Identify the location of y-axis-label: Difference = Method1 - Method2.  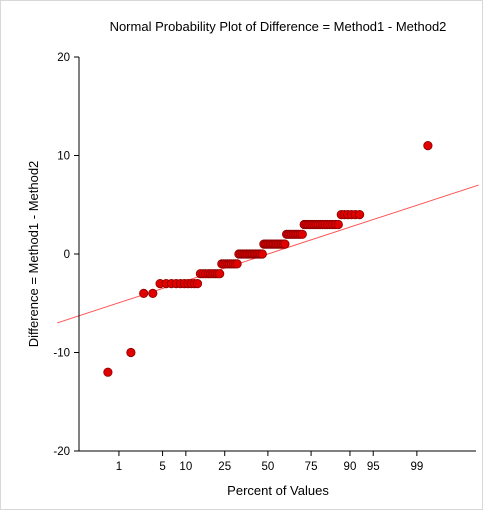
(33, 254).